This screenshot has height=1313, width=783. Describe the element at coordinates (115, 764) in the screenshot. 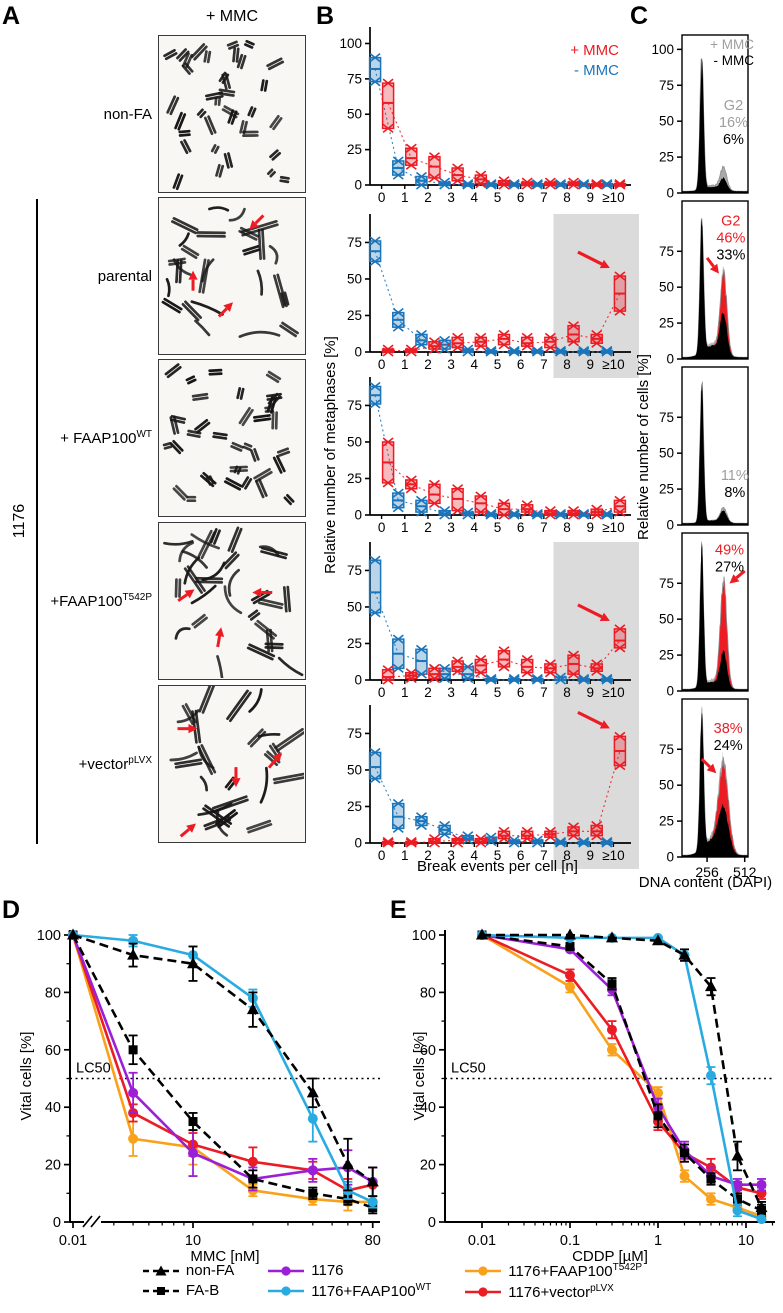

I see `panel-a-row-label-5: +vectorpLVX` at that location.